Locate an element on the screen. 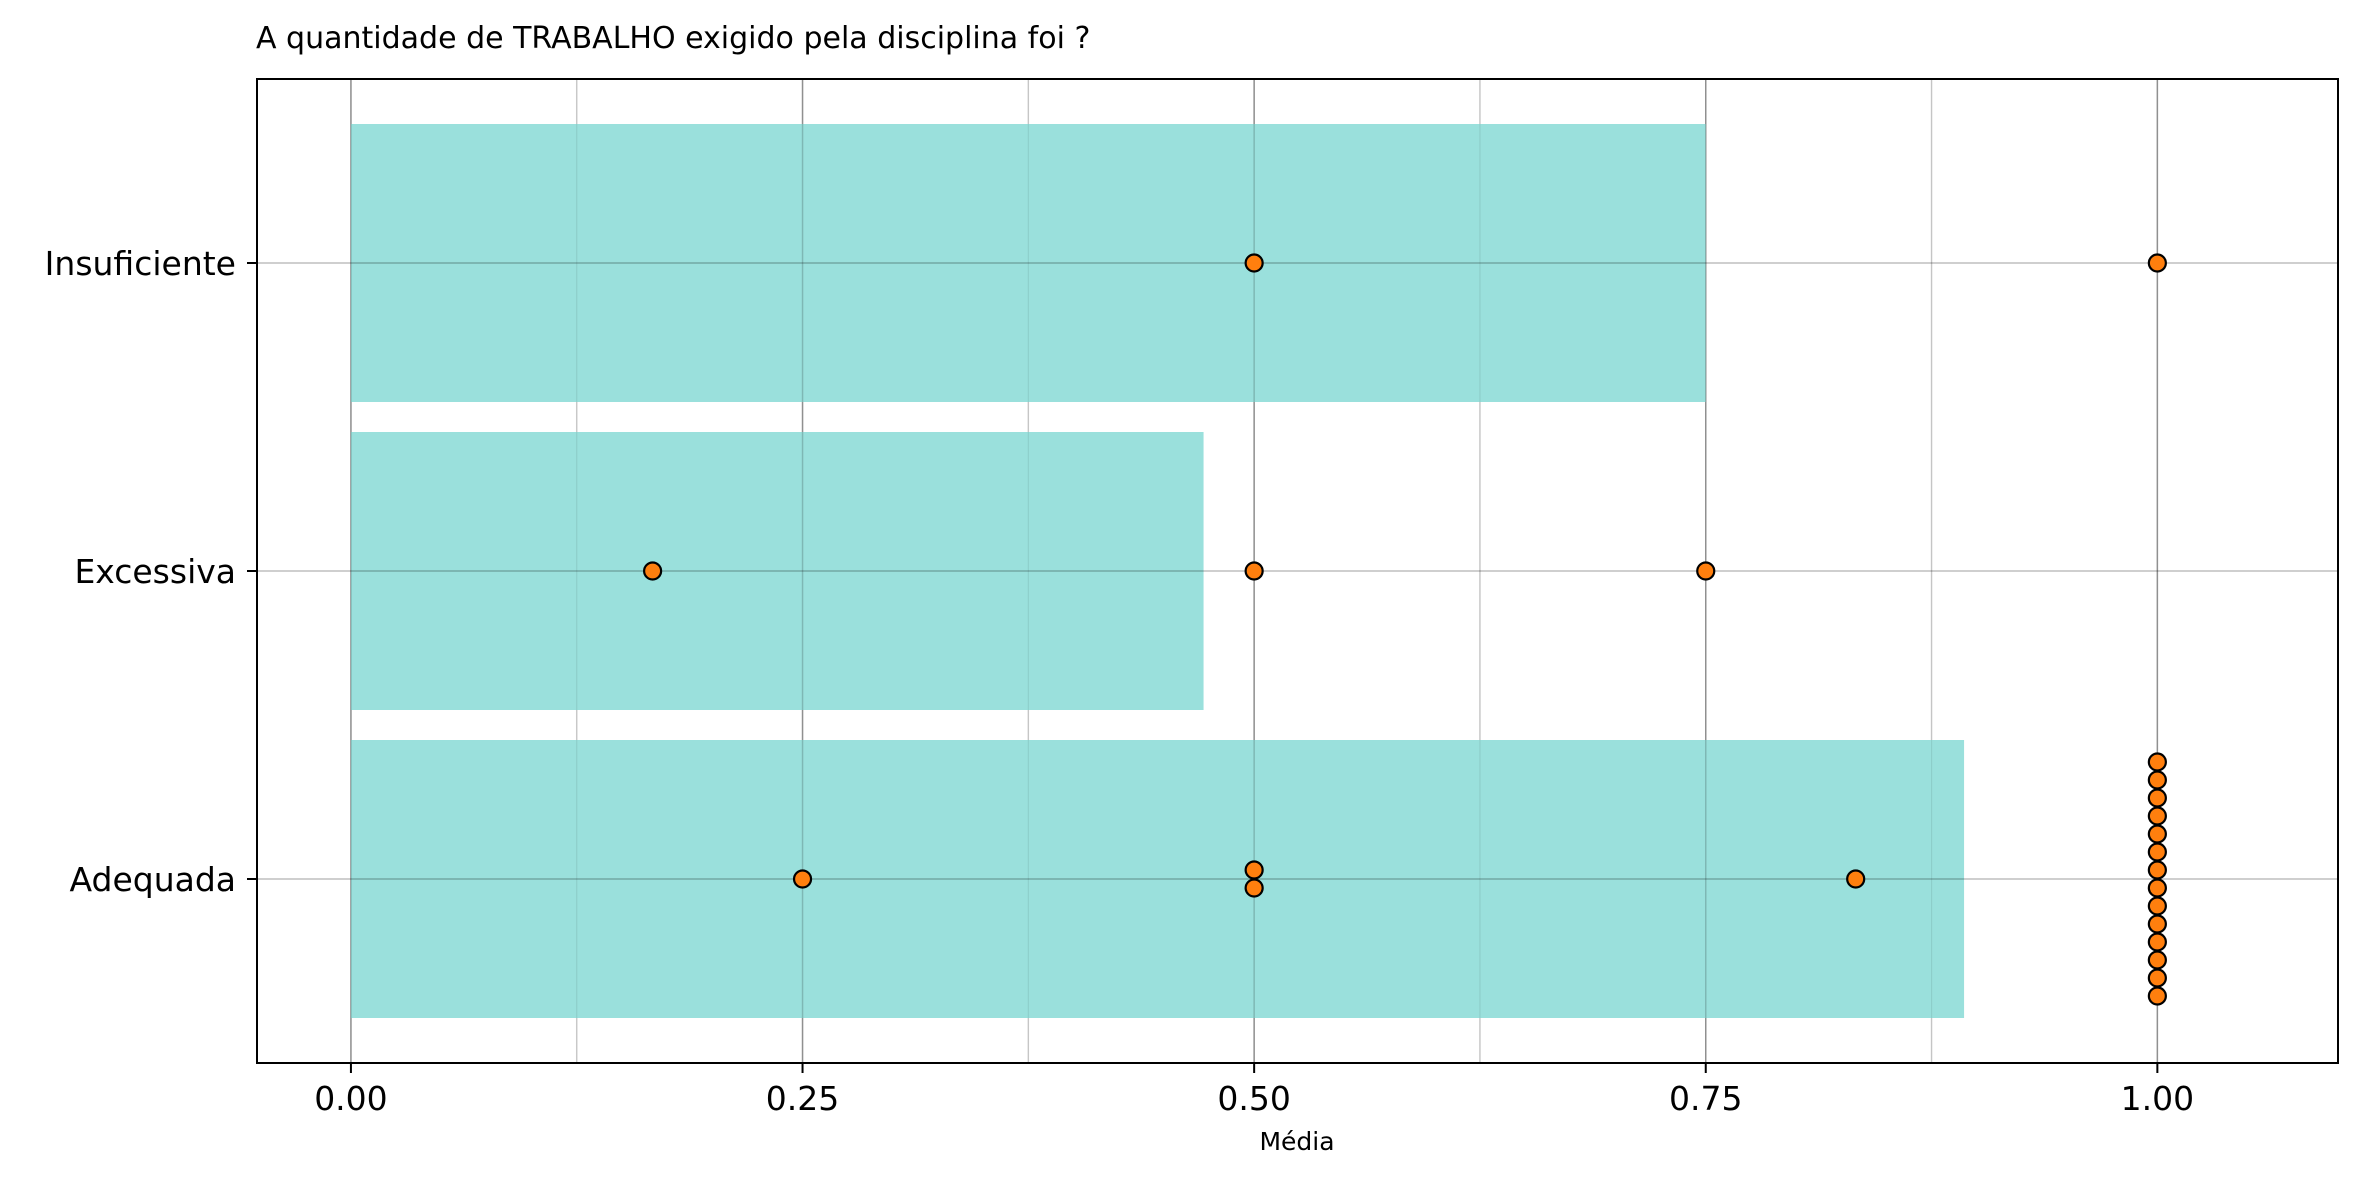 The height and width of the screenshot is (1181, 2362). x-tick-label: 0.25 is located at coordinates (802, 1098).